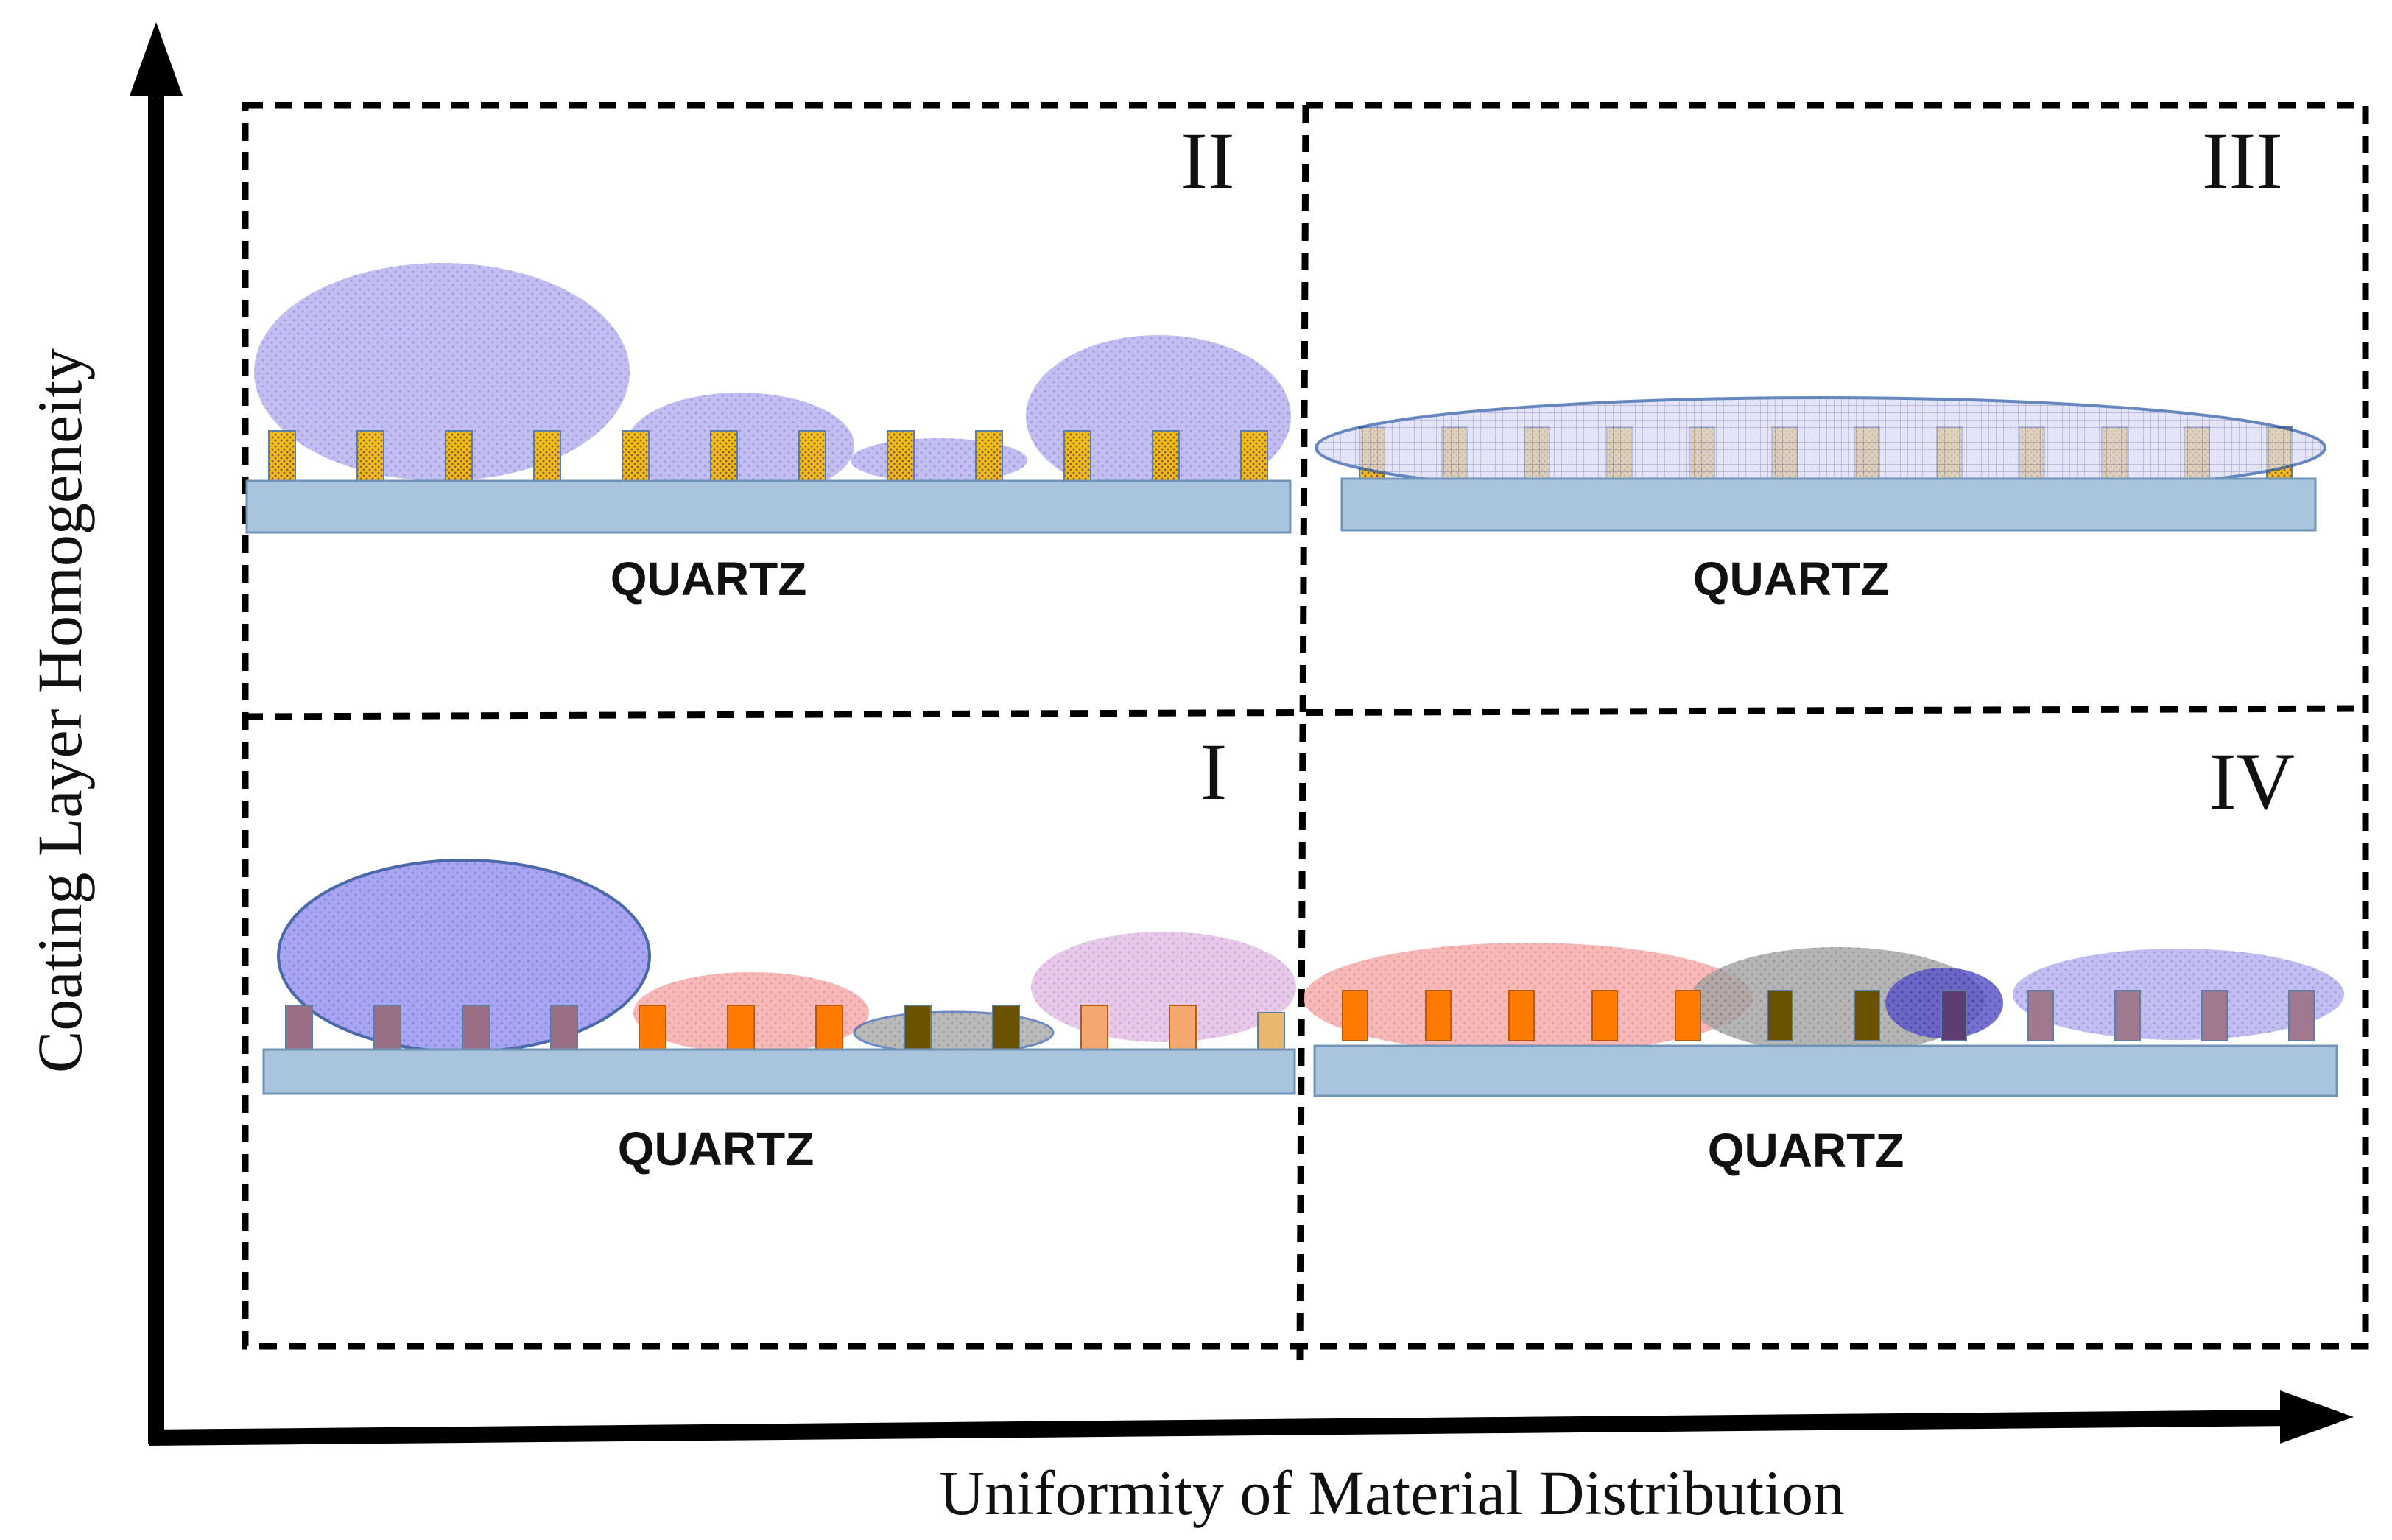  I want to click on quadrant-label-III: III, so click(2242, 160).